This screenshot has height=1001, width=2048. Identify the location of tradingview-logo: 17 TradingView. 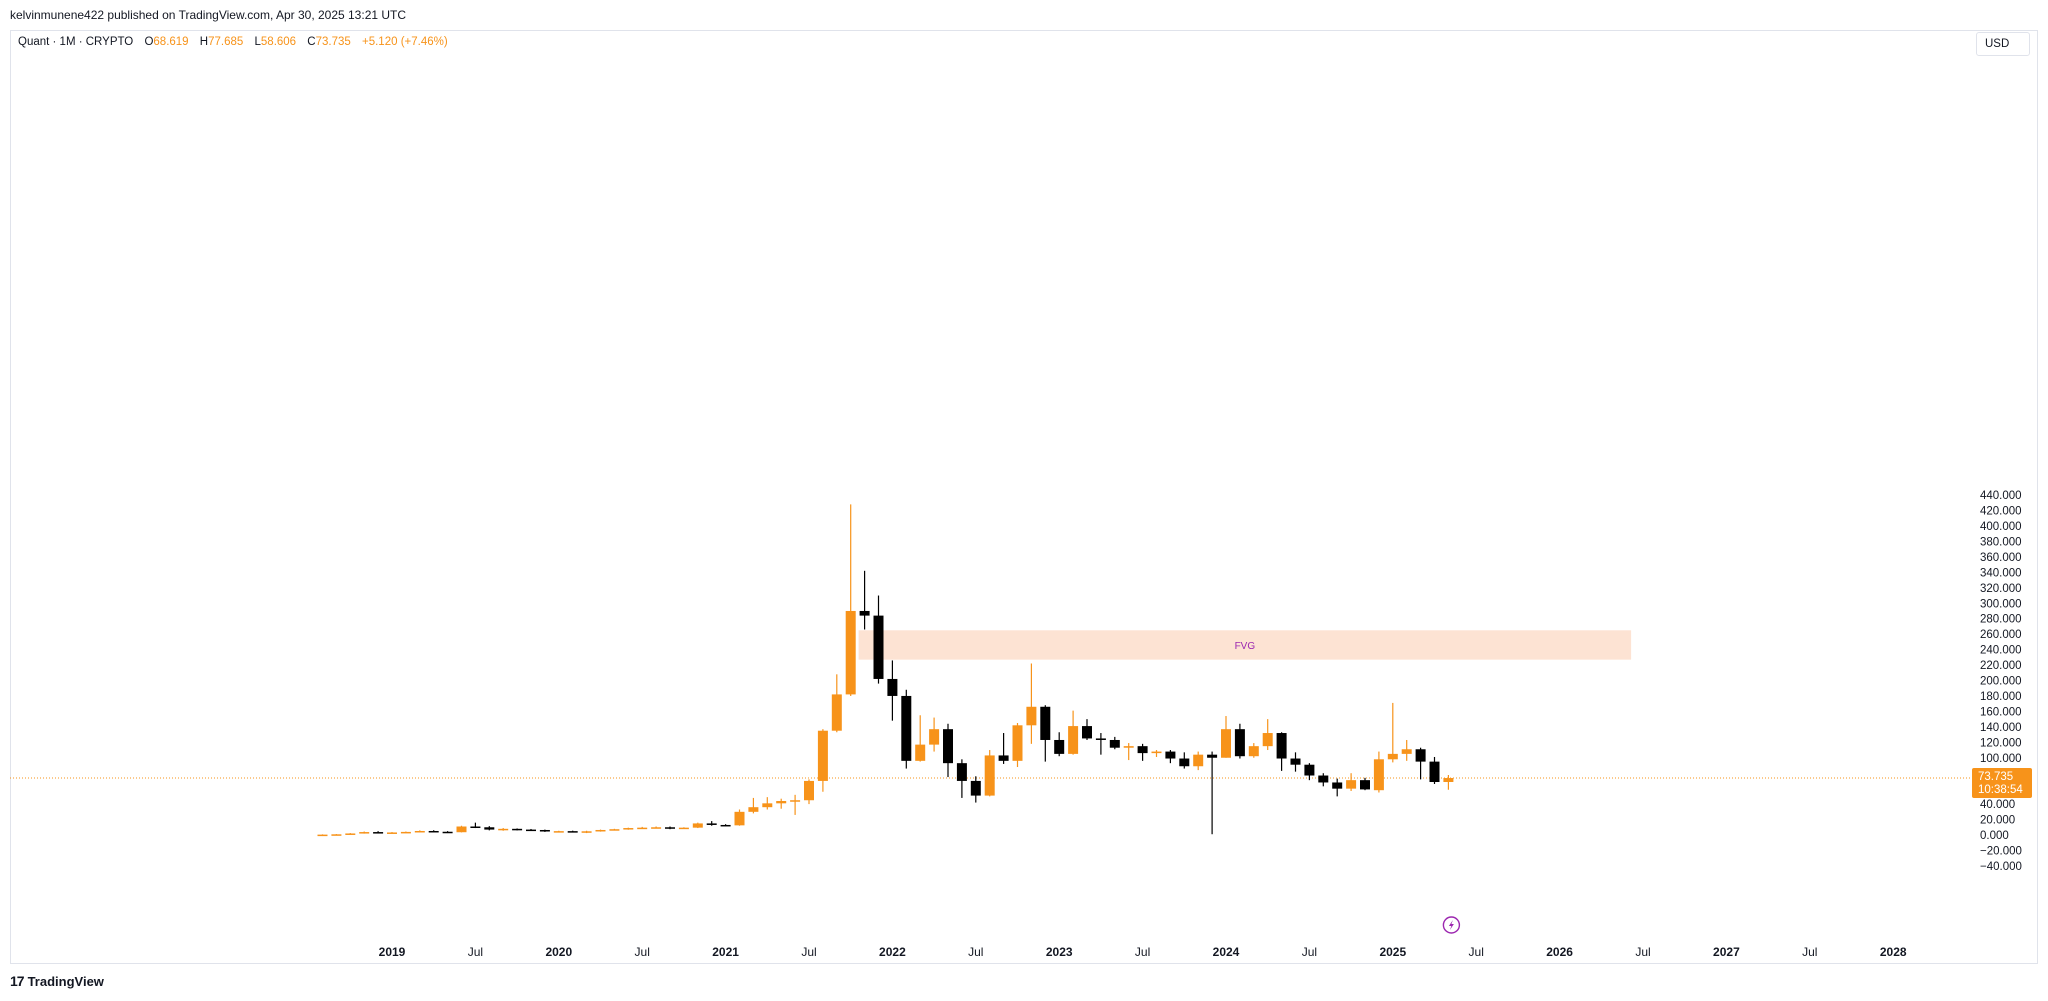
(57, 981).